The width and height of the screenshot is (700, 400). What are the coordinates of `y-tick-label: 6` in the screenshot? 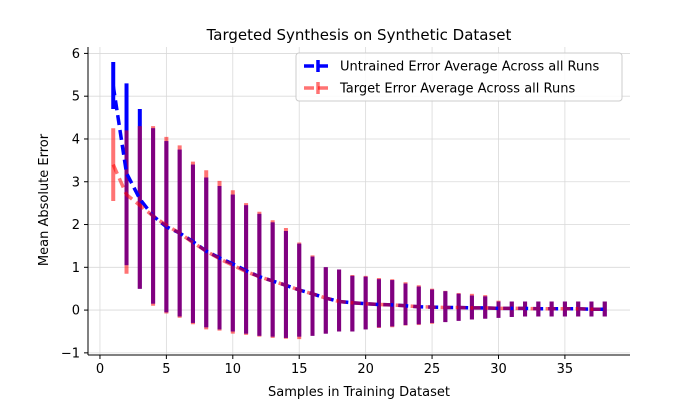 It's located at (76, 54).